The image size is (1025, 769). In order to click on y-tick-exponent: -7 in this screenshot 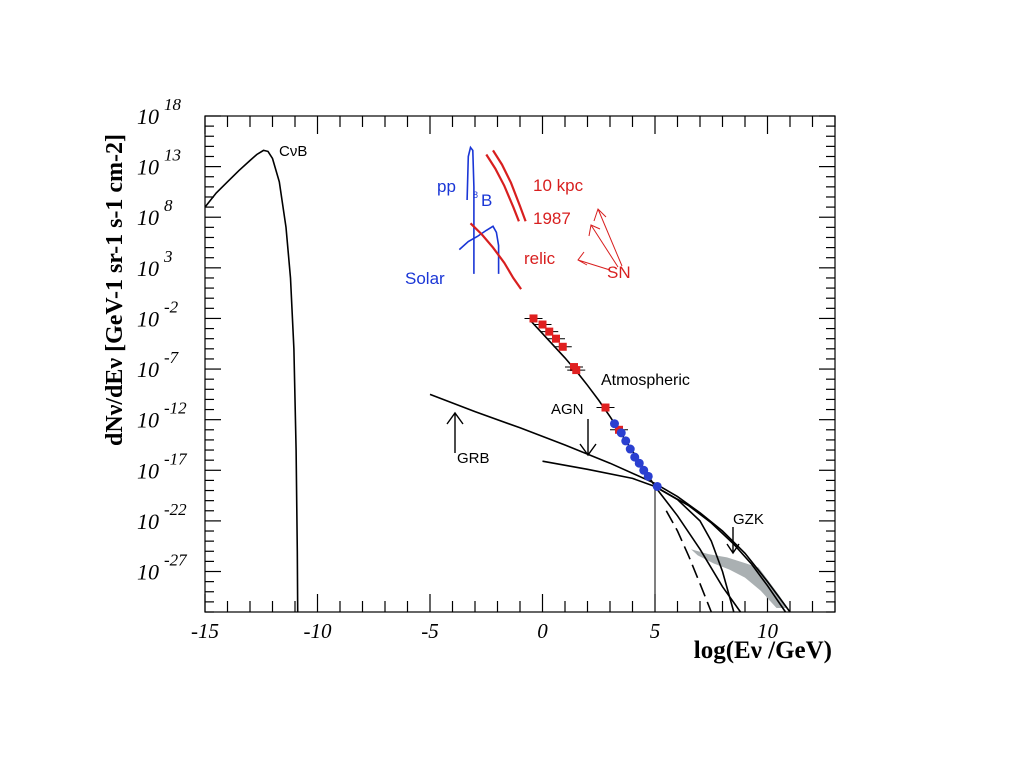, I will do `click(172, 357)`.